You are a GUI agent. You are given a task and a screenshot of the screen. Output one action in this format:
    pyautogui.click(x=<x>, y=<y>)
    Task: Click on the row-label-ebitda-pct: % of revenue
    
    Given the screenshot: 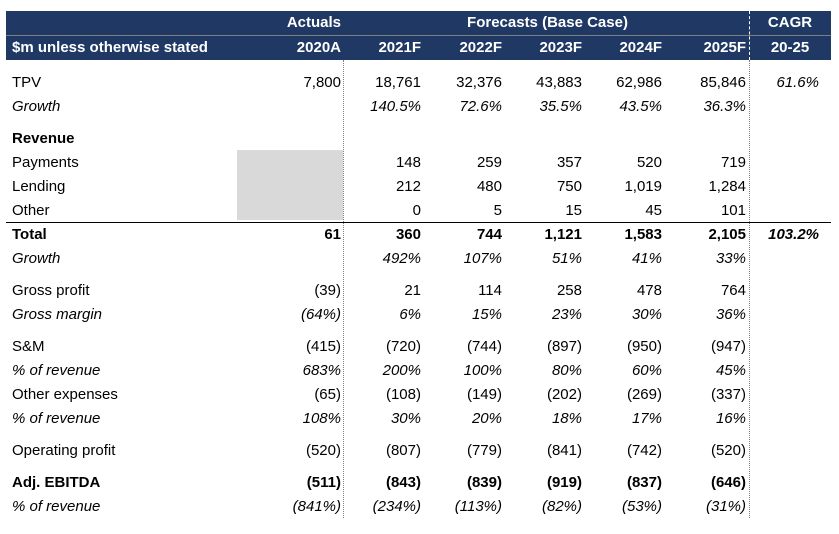 What is the action you would take?
    pyautogui.click(x=56, y=506)
    